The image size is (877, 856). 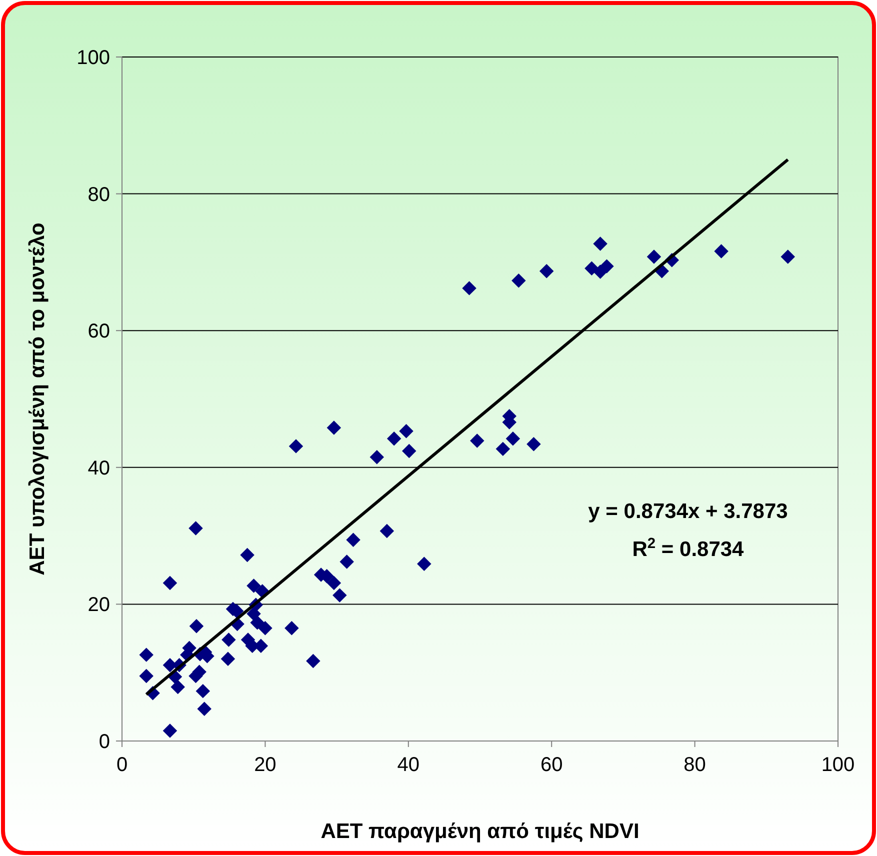 What do you see at coordinates (93, 58) in the screenshot?
I see `y-tick-label: 100` at bounding box center [93, 58].